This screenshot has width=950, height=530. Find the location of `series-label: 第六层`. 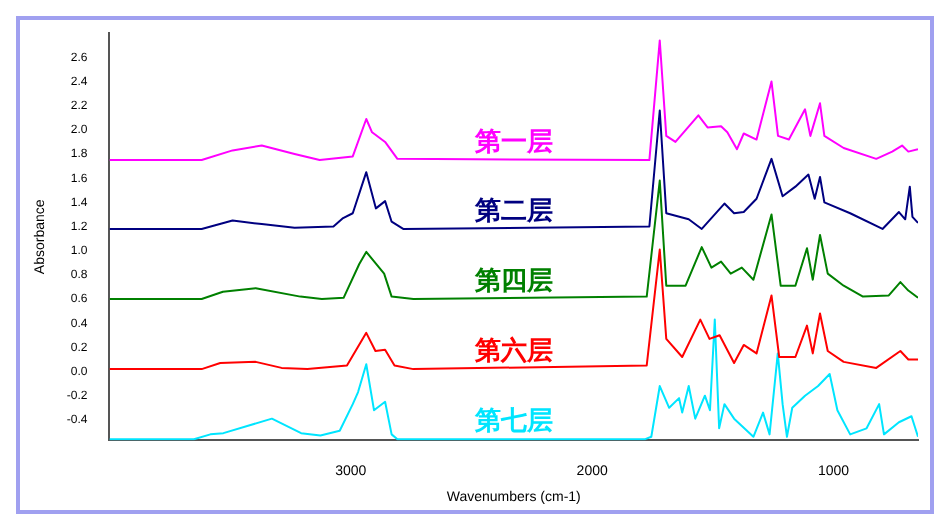

series-label: 第六层 is located at coordinates (512, 350).